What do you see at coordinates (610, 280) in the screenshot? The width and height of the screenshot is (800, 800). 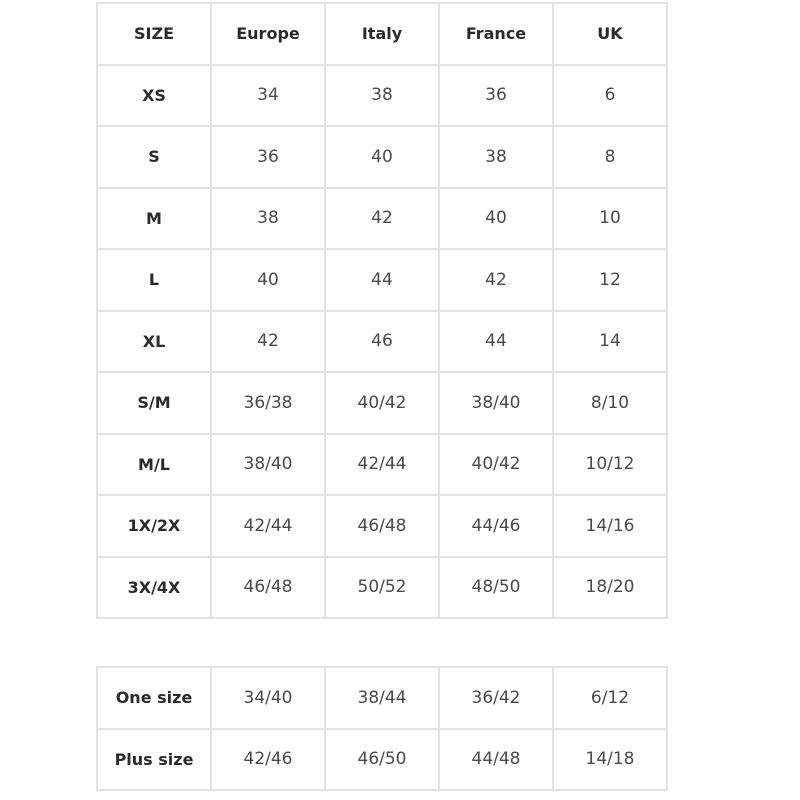 I see `size-value-cell: 12` at bounding box center [610, 280].